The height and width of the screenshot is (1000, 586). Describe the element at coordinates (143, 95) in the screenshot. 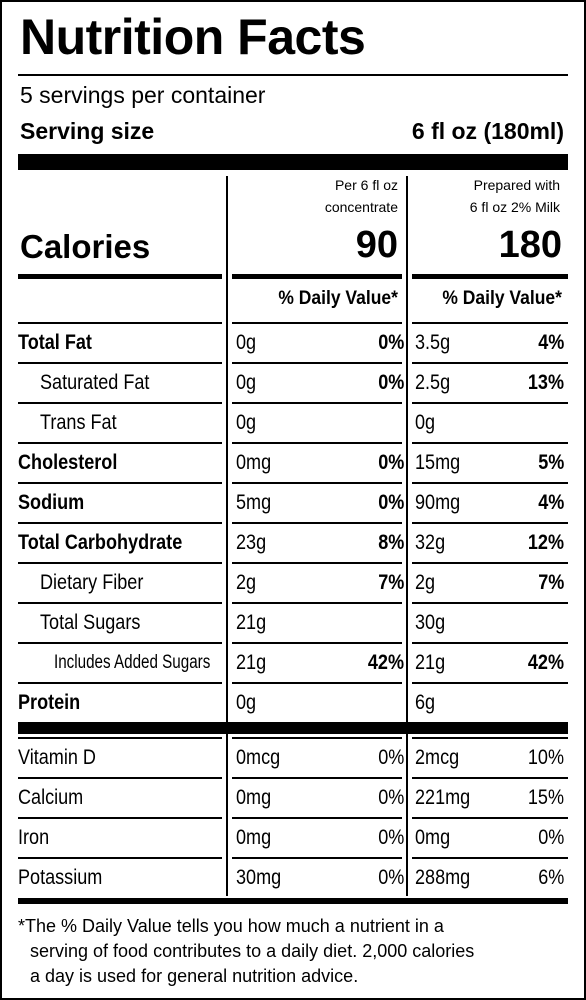

I see `servings-per-container: 5 servings per container` at that location.